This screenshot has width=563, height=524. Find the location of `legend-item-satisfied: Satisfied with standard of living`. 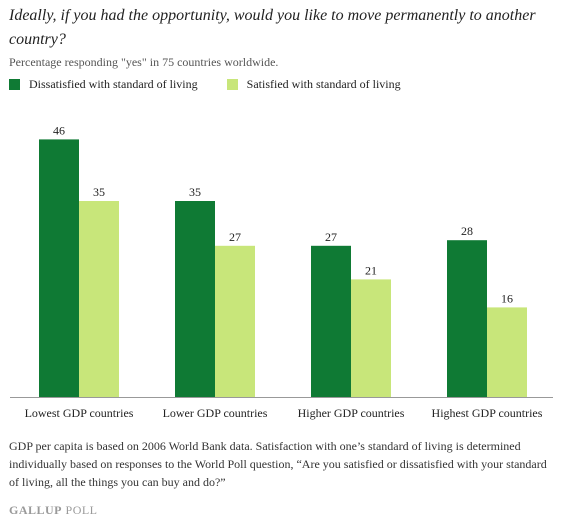

legend-item-satisfied: Satisfied with standard of living is located at coordinates (313, 84).